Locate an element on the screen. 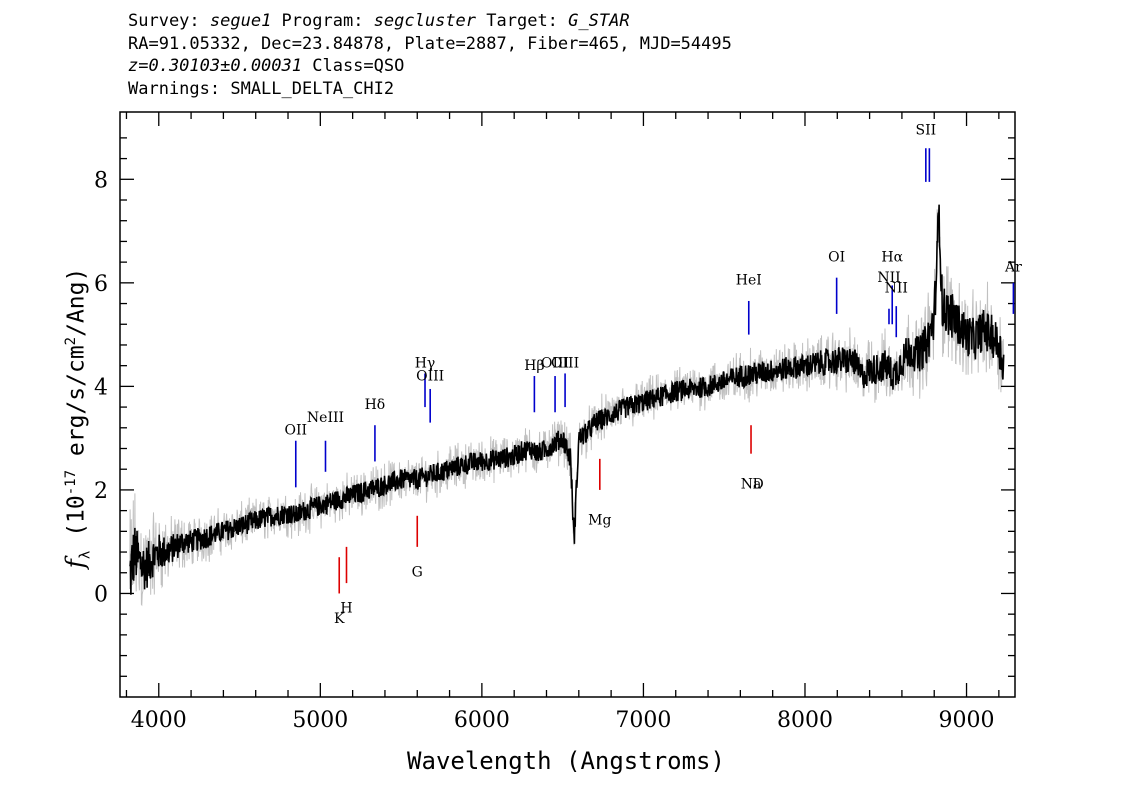 This screenshot has height=810, width=1134. line-label-h-: Hβ is located at coordinates (534, 366).